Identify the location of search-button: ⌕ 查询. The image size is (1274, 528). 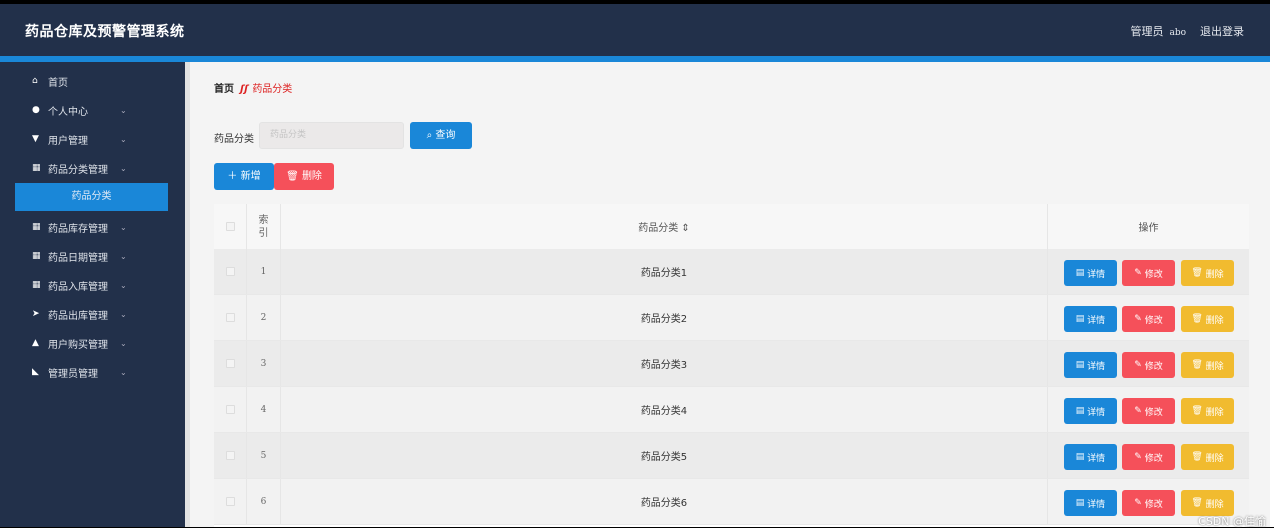
(441, 135).